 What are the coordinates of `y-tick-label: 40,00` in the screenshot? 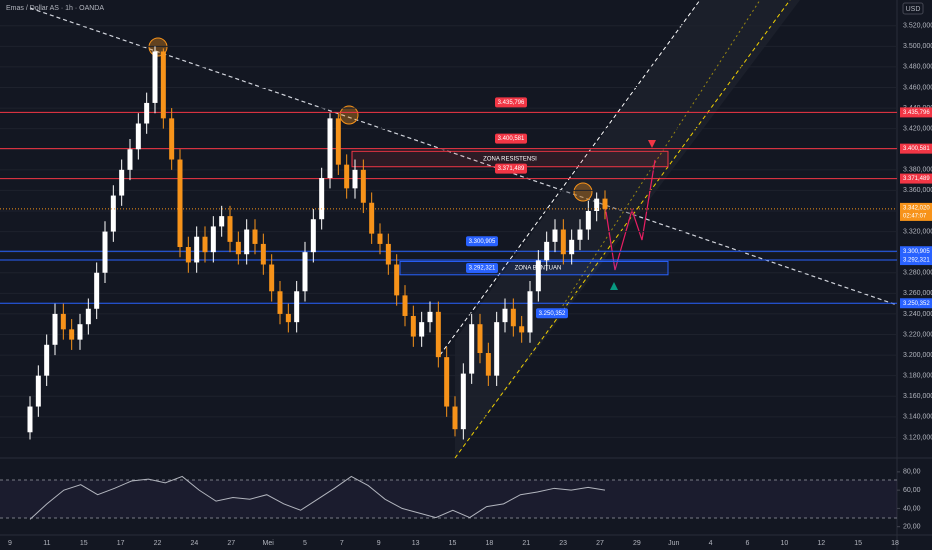 It's located at (912, 508).